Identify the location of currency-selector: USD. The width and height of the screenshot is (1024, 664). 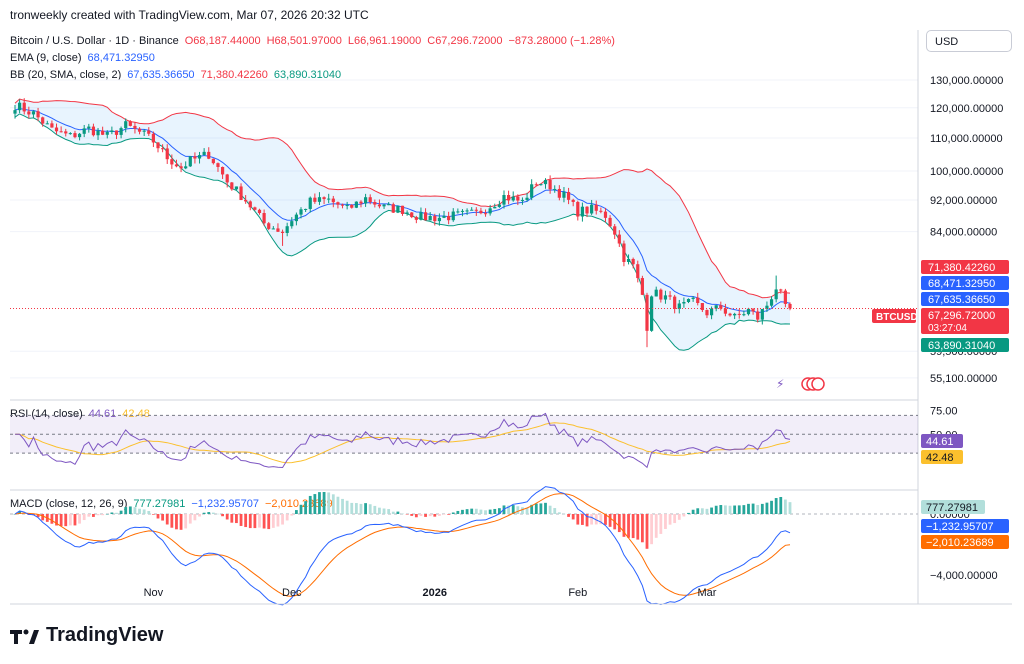
(969, 41).